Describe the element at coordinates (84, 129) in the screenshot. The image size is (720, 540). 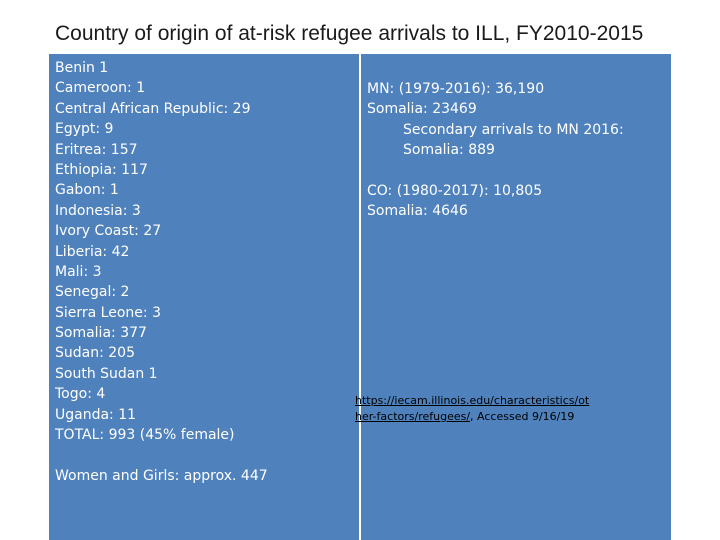
I see `list-item: Egypt: 9` at that location.